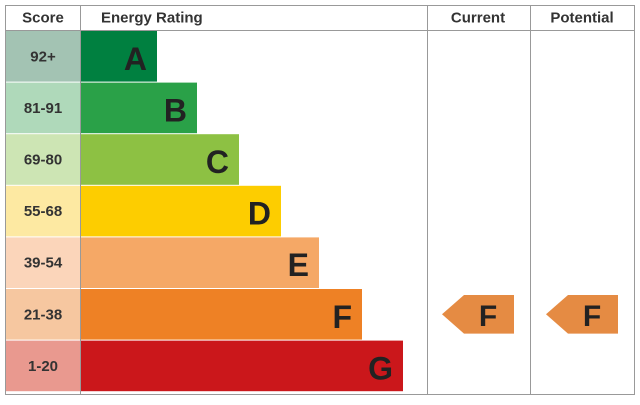  Describe the element at coordinates (135, 59) in the screenshot. I see `rating-letter: A` at that location.